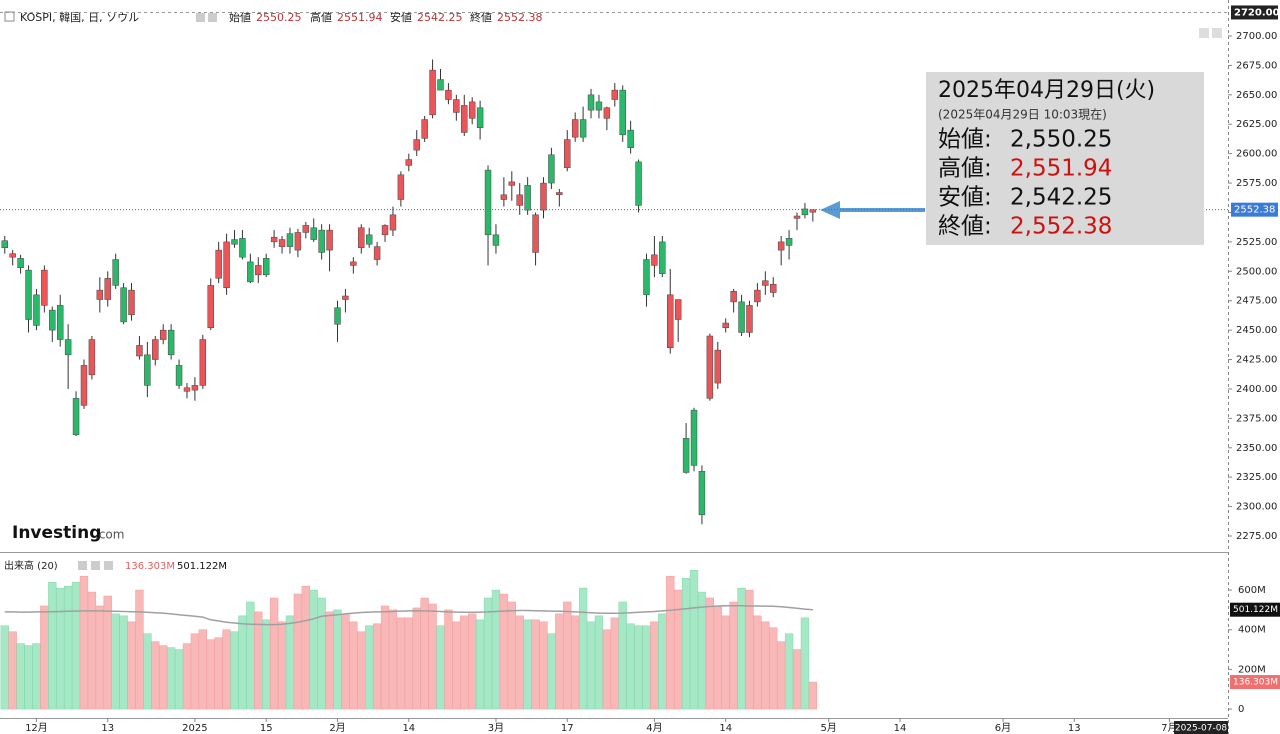  What do you see at coordinates (440, 17) in the screenshot?
I see `low-value: 2542.25` at bounding box center [440, 17].